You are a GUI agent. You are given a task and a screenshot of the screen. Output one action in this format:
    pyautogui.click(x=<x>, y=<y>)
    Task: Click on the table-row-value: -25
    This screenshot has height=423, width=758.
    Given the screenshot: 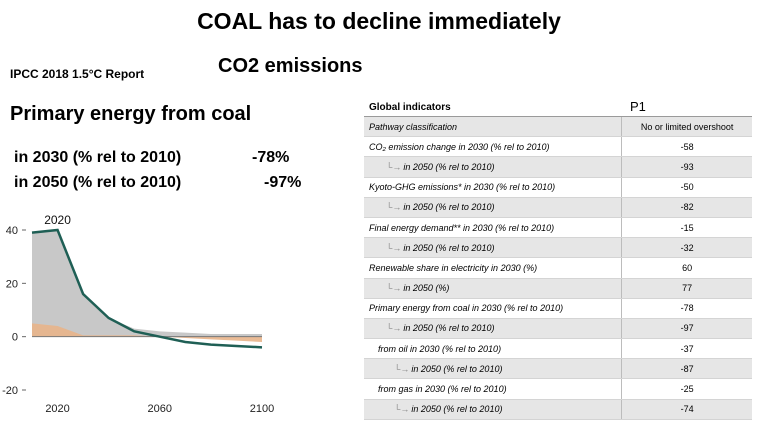 What is the action you would take?
    pyautogui.click(x=686, y=389)
    